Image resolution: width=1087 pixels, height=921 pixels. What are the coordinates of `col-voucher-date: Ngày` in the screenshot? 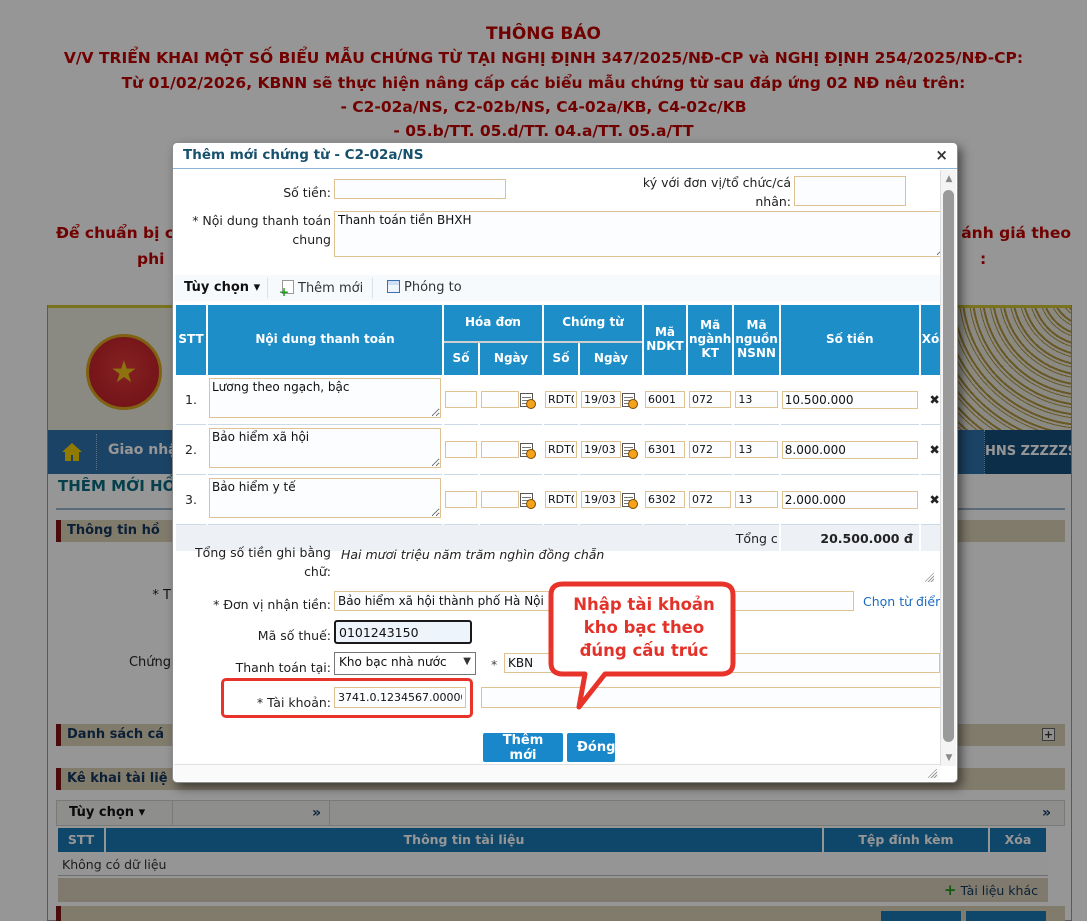 It's located at (611, 359).